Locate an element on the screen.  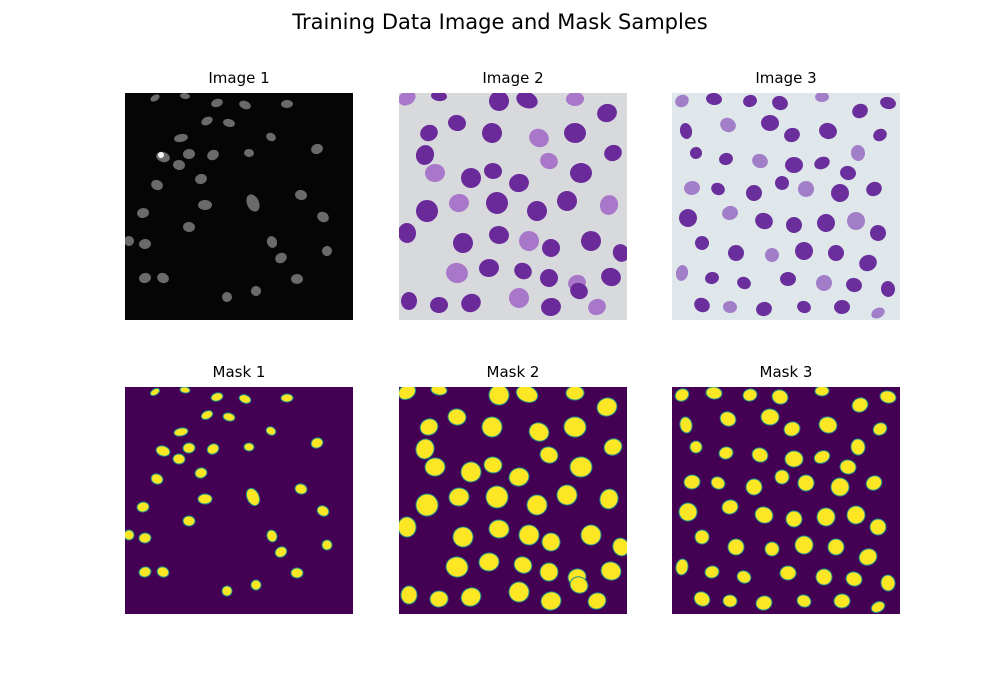
panel-background is located at coordinates (239, 500).